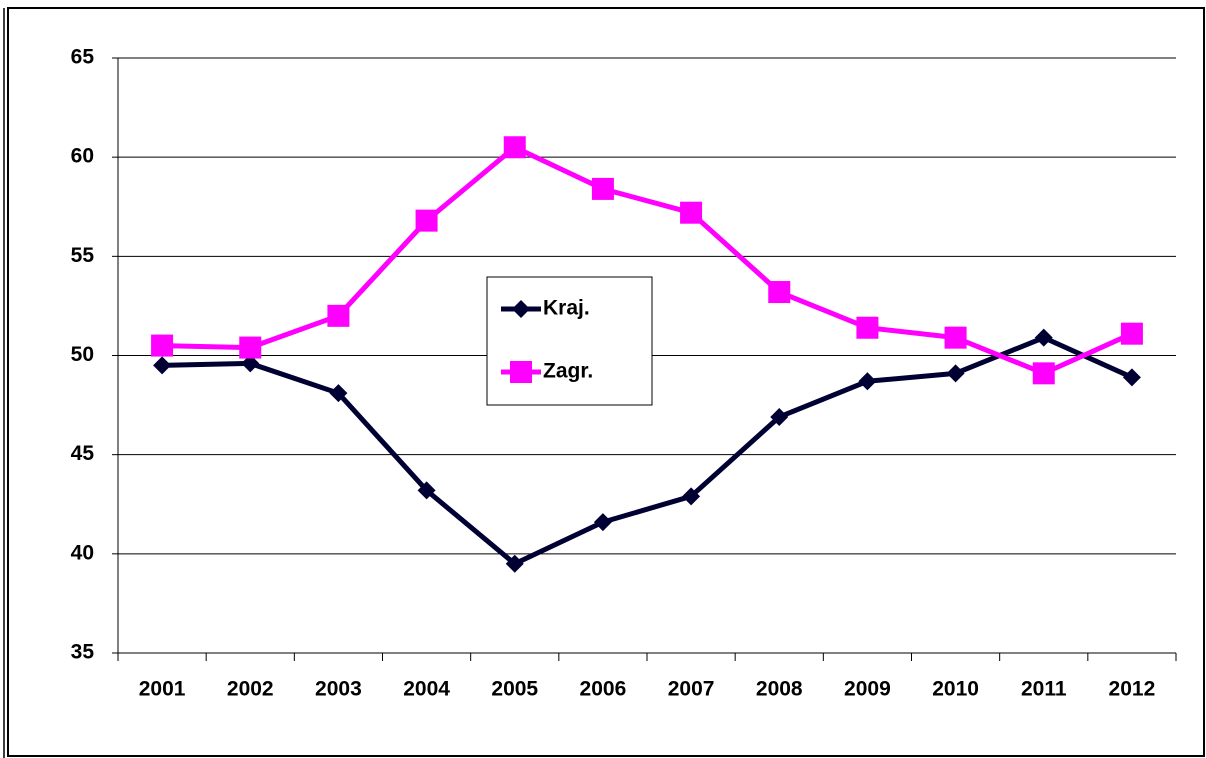  Describe the element at coordinates (83, 453) in the screenshot. I see `y-tick-label: 45` at that location.